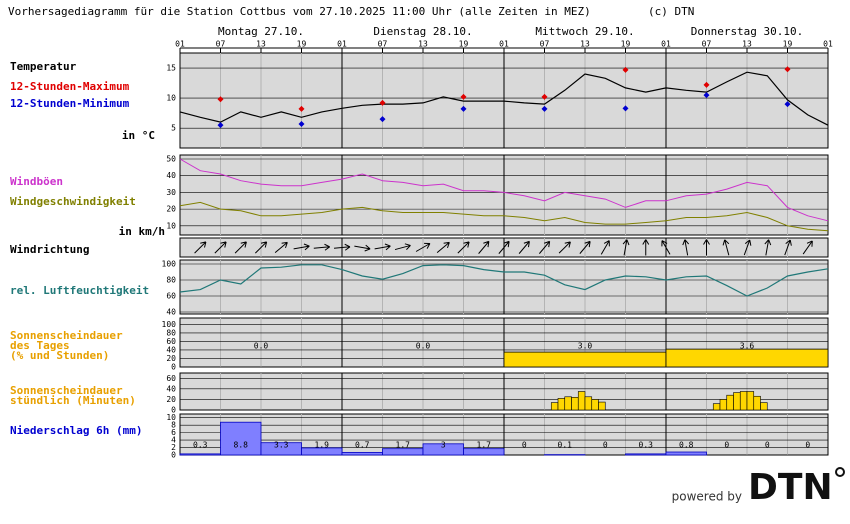 This screenshot has height=524, width=850. Describe the element at coordinates (36, 181) in the screenshot. I see `gust-label: Windböen` at that location.